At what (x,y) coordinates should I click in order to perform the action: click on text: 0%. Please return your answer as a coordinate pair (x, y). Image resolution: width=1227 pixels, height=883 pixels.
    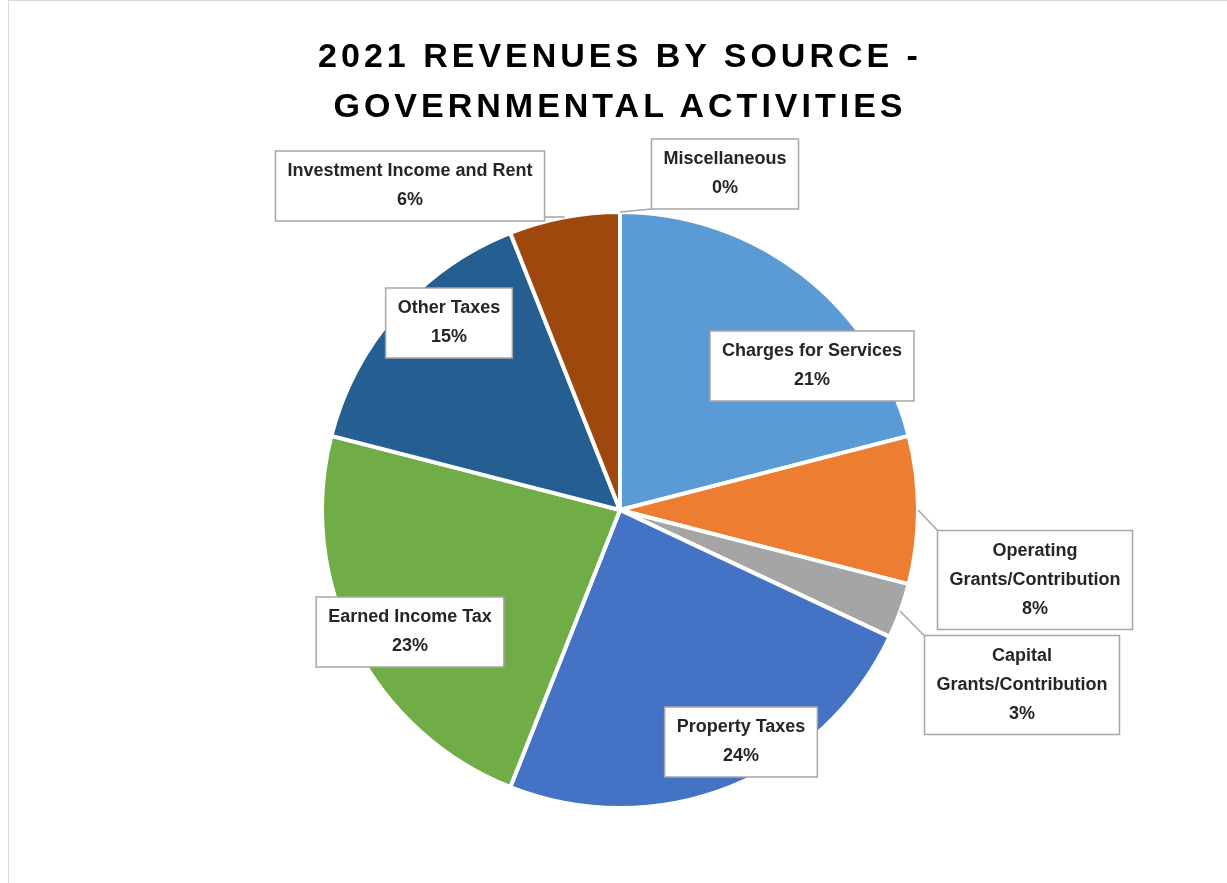
    Looking at the image, I should click on (725, 187).